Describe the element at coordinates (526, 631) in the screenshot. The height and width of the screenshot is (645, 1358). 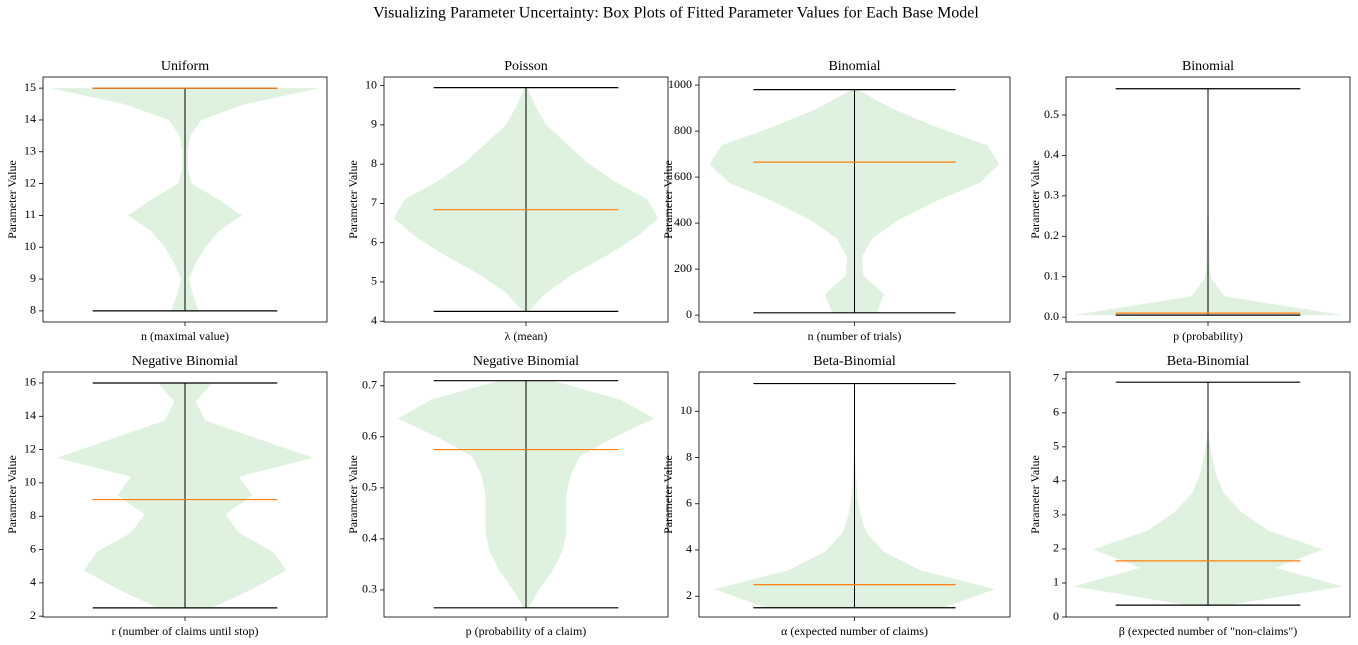
I see `x-label: p (probability of a claim)` at that location.